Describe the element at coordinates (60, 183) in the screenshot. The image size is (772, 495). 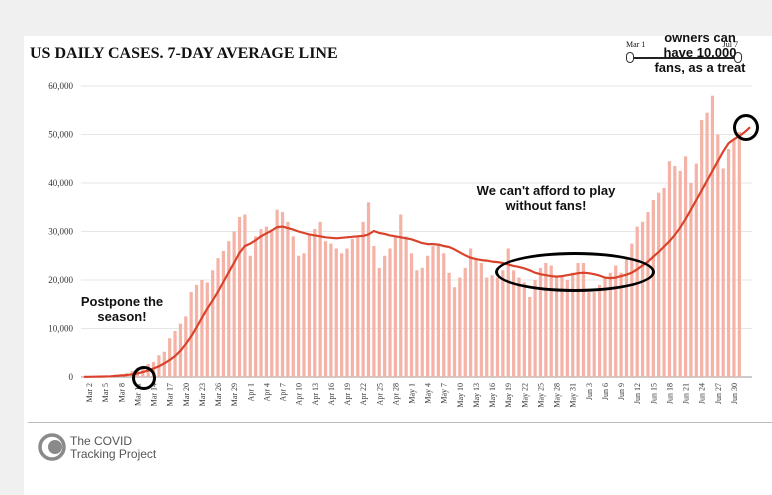
I see `y-tick-label: 40,000` at that location.